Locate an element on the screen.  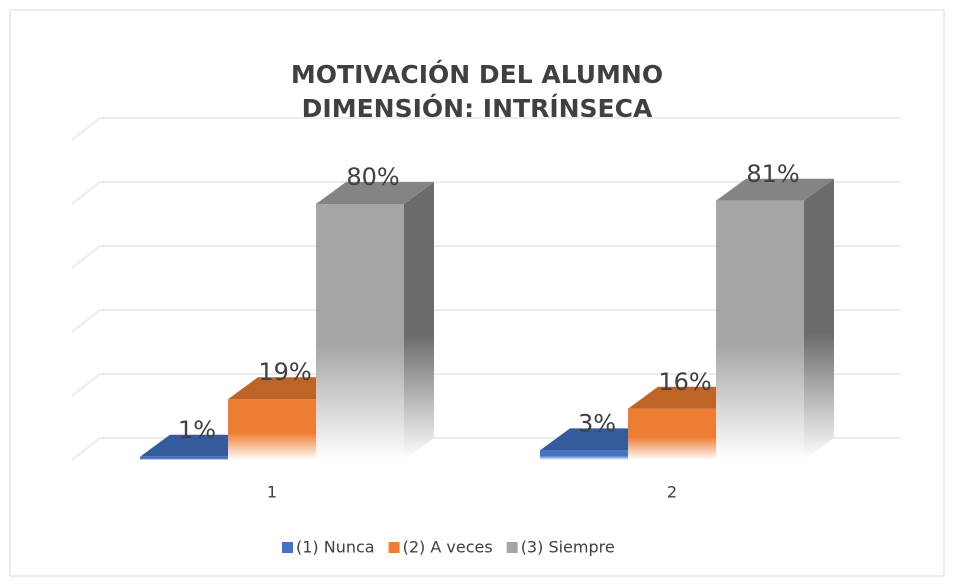
chart-title: MOTIVACIÓN DEL ALUMNO is located at coordinates (477, 74).